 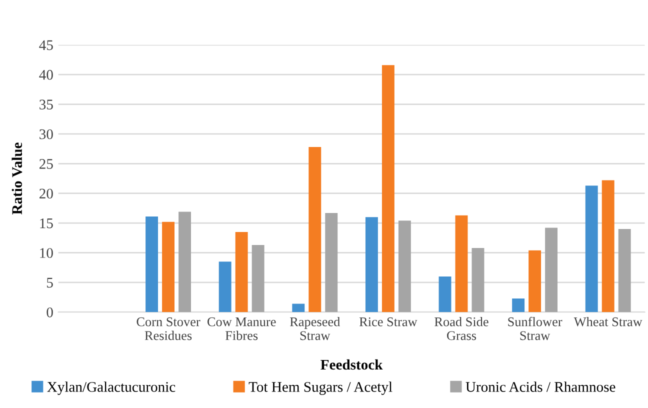 I want to click on x-tick-label: Road Side Grass, so click(x=461, y=328).